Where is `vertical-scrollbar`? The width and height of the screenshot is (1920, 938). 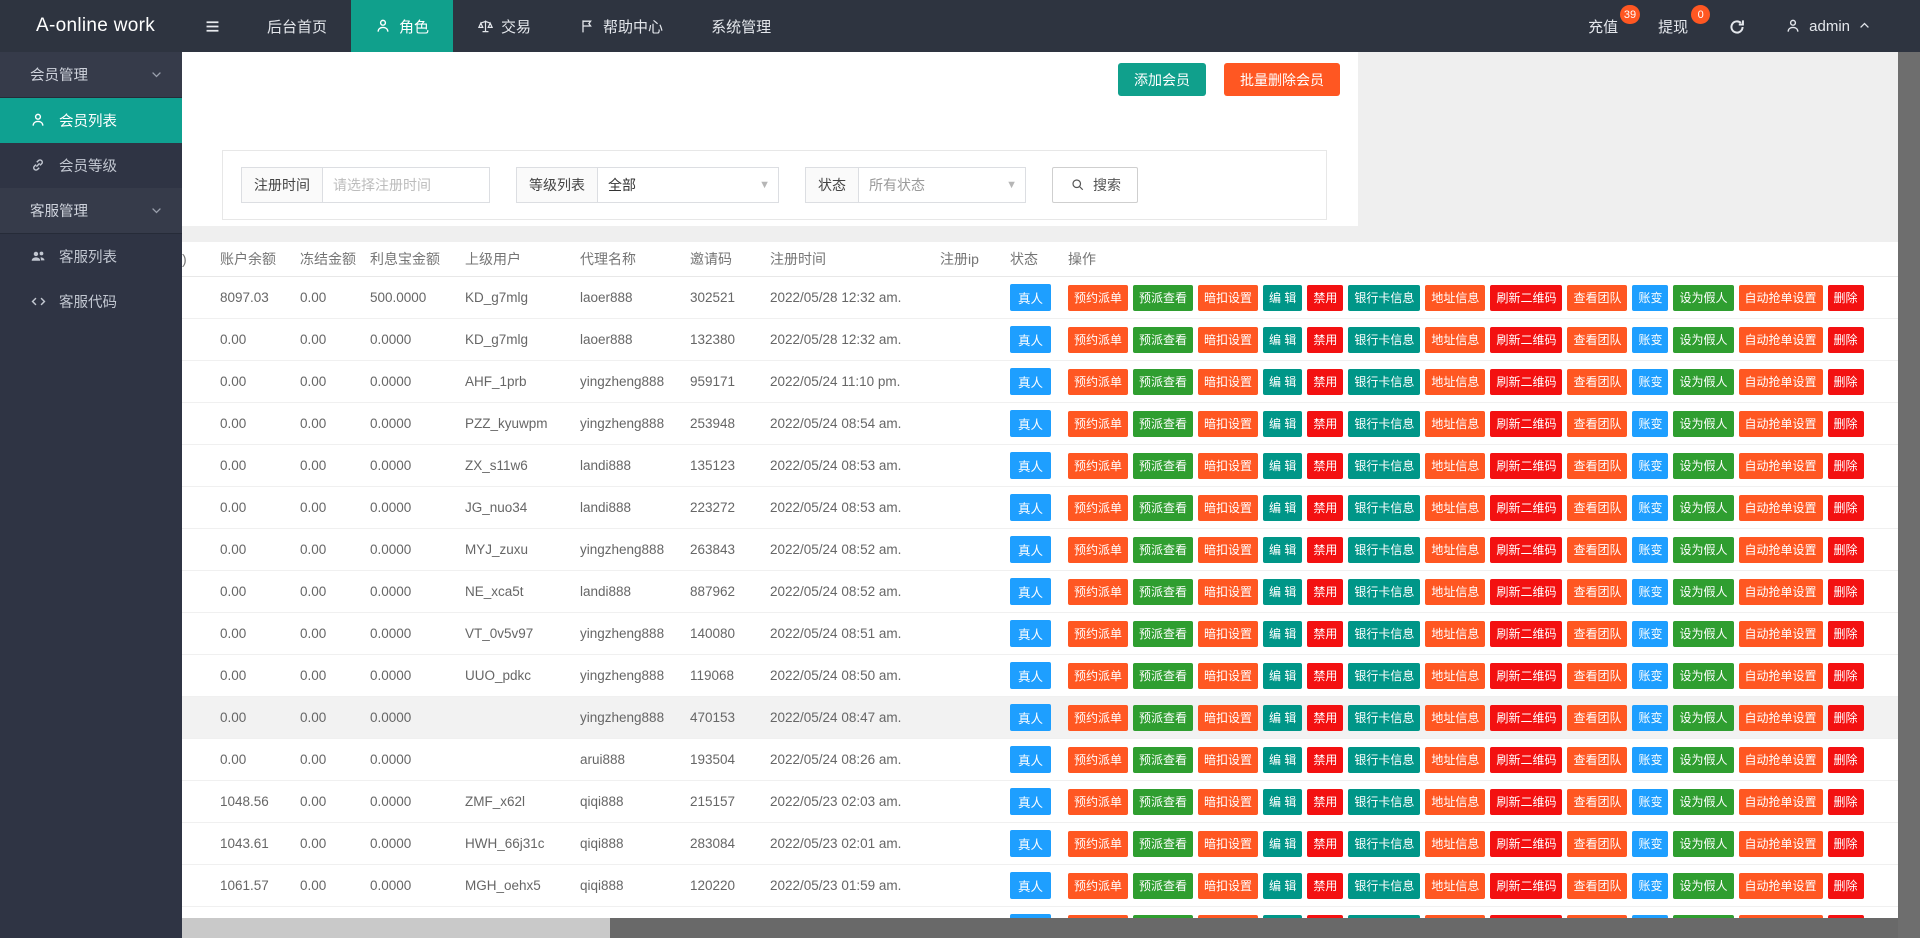 vertical-scrollbar is located at coordinates (1909, 495).